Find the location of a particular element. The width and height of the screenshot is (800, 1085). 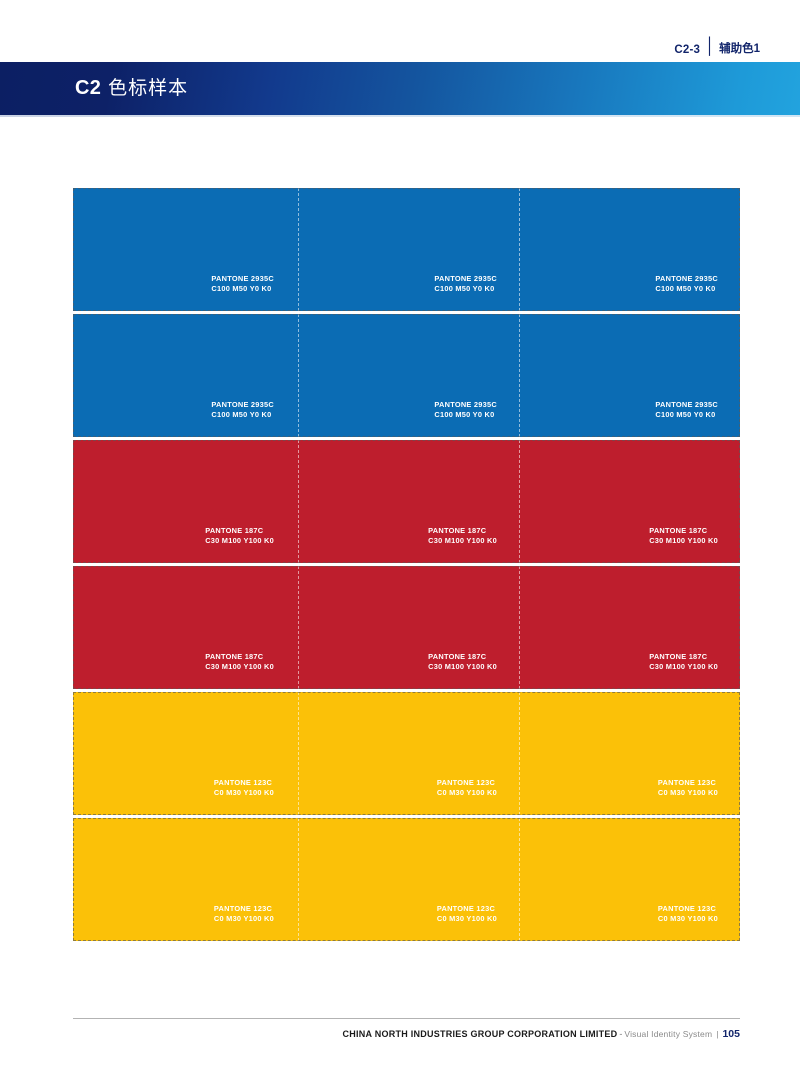

page-title: C2 色标样本 is located at coordinates (131, 86).